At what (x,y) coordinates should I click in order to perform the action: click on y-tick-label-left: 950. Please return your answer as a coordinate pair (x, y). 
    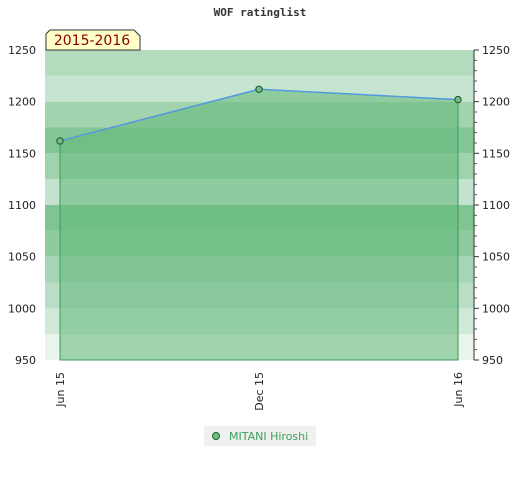
    Looking at the image, I should click on (25, 360).